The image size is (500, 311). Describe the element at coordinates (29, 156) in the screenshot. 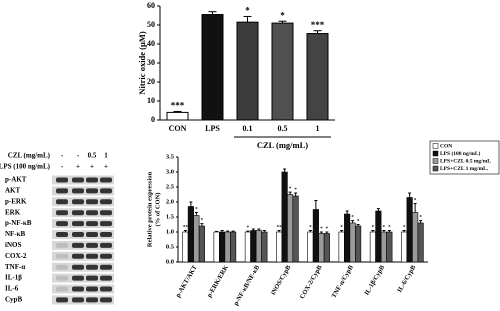

I see `treatment-label: CZL (mg/mL)` at that location.